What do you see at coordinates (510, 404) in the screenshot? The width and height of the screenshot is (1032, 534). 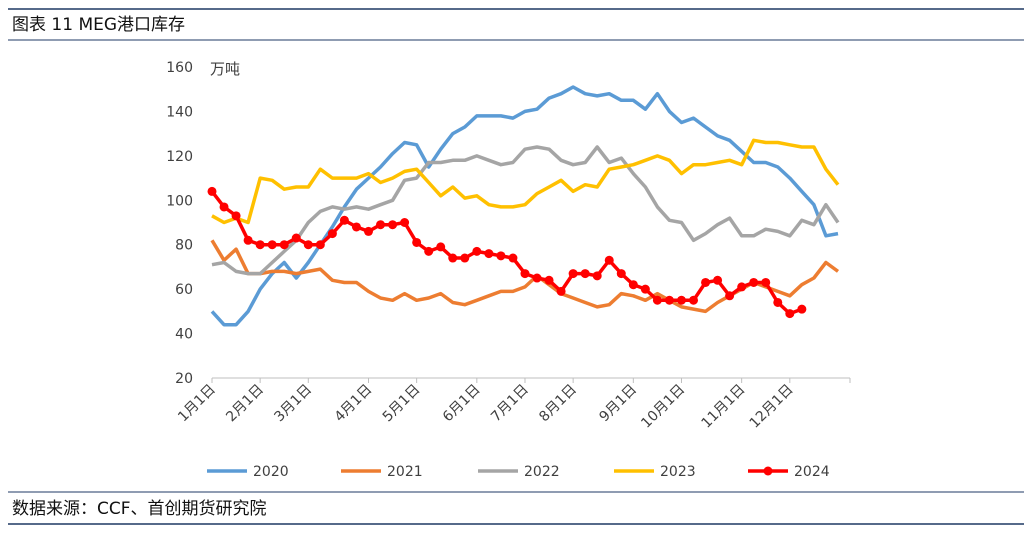 I see `x-tick-label: 7月1日` at bounding box center [510, 404].